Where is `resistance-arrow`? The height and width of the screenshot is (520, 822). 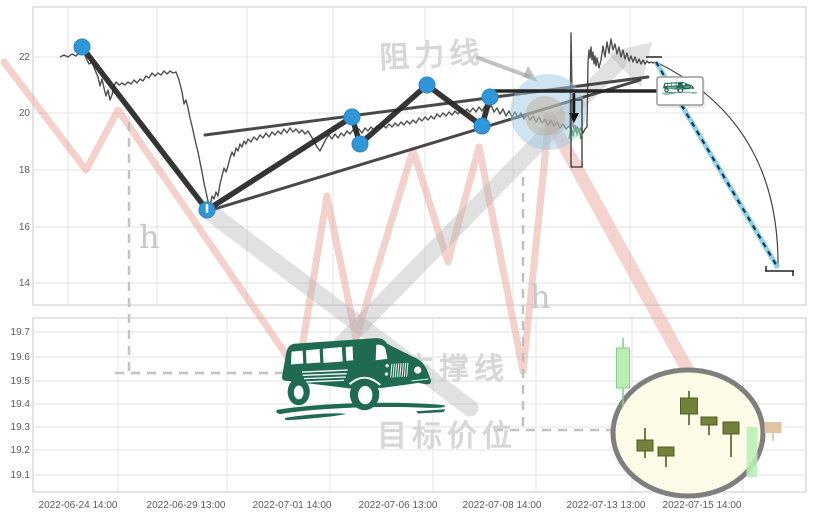
resistance-arrow is located at coordinates (503, 67).